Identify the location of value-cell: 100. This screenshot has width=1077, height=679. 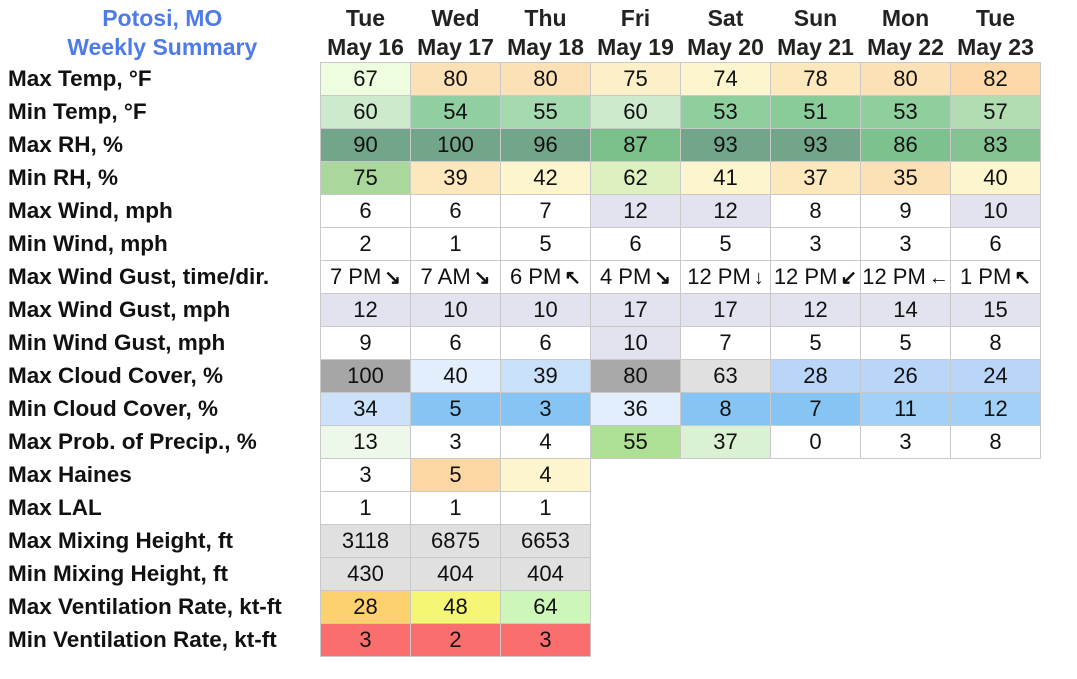
(455, 145).